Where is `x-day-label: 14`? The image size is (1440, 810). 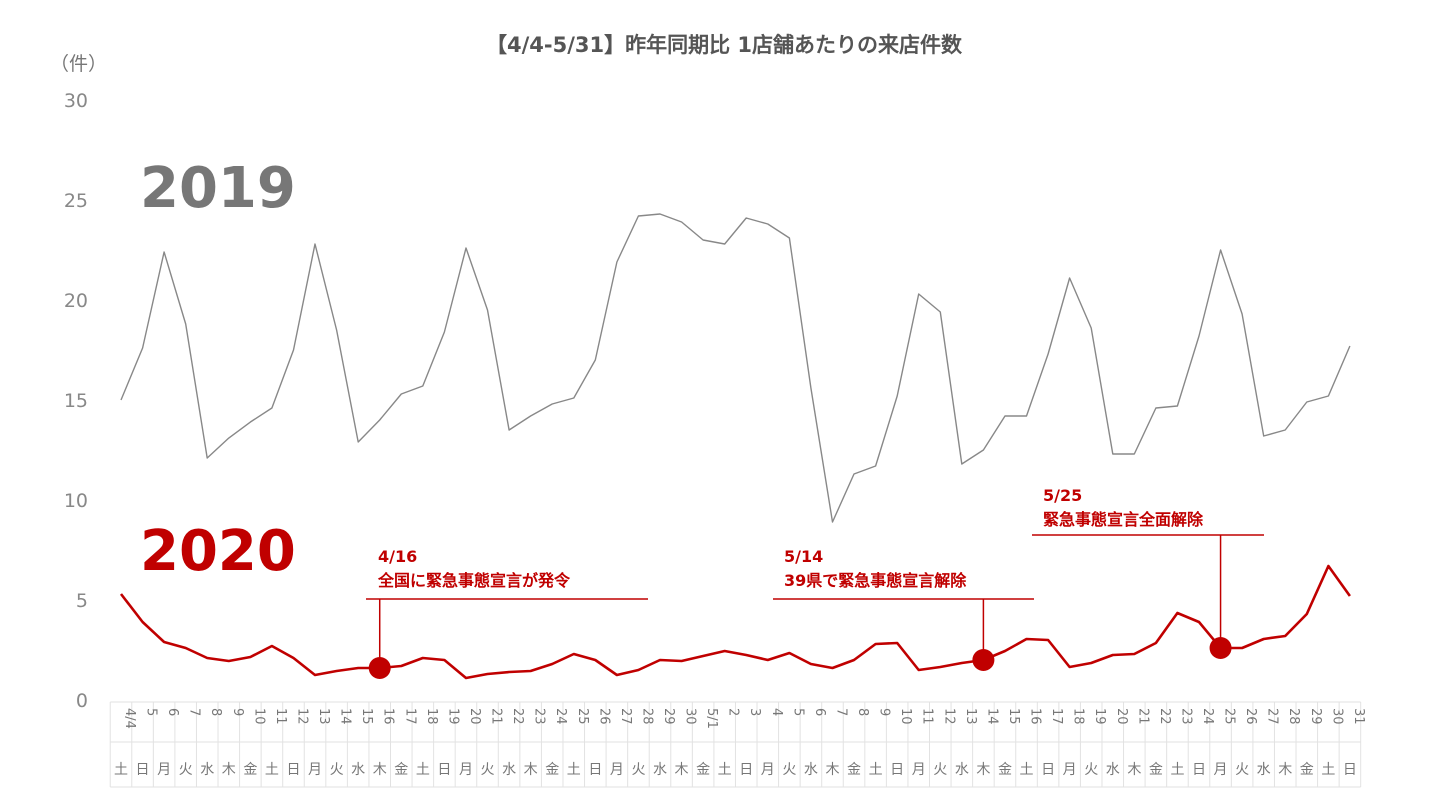 x-day-label: 14 is located at coordinates (991, 716).